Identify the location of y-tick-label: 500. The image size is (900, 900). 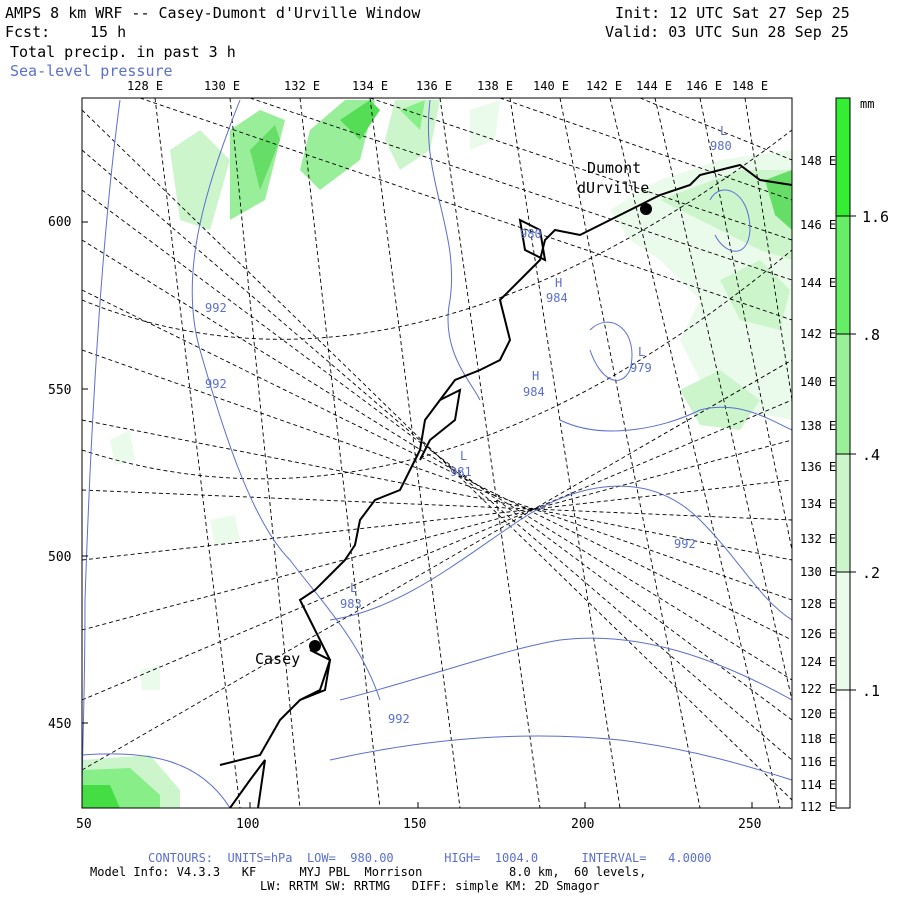
(59, 557).